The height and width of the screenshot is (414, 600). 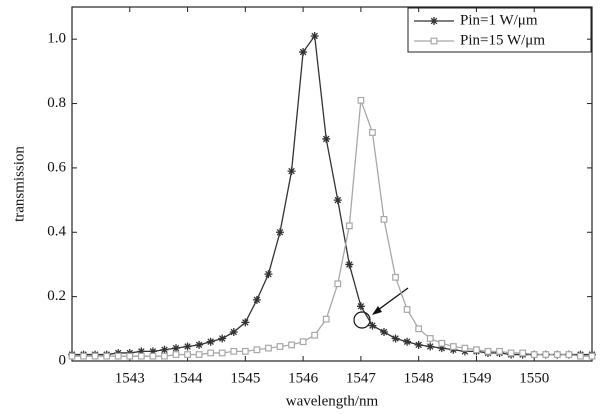 What do you see at coordinates (303, 378) in the screenshot?
I see `x-tick-label: 1546` at bounding box center [303, 378].